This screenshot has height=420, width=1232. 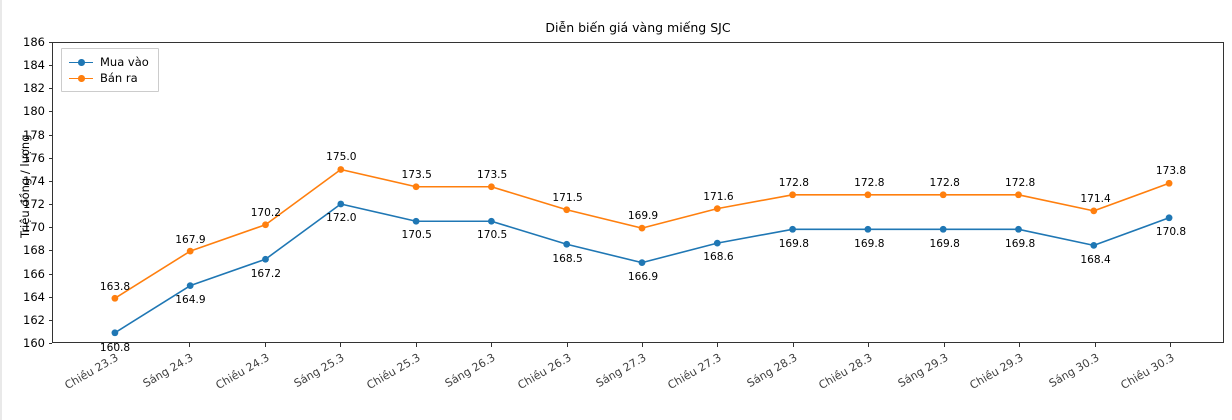 I want to click on chart-title: Diễn biến giá vàng miếng SJC, so click(x=638, y=27).